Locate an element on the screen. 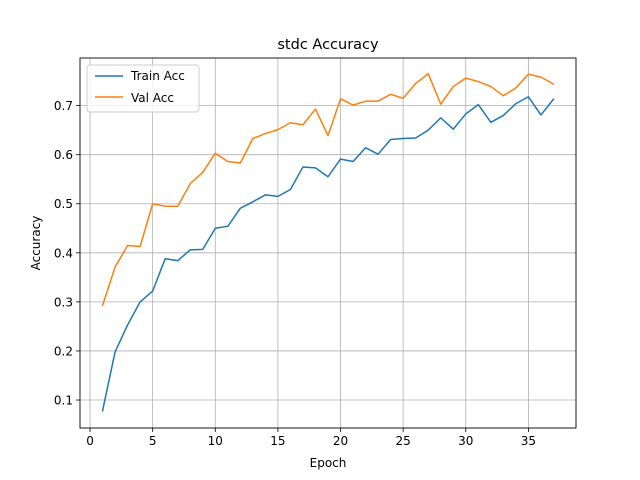 The height and width of the screenshot is (480, 640). chart-title: stdc Accuracy is located at coordinates (328, 45).